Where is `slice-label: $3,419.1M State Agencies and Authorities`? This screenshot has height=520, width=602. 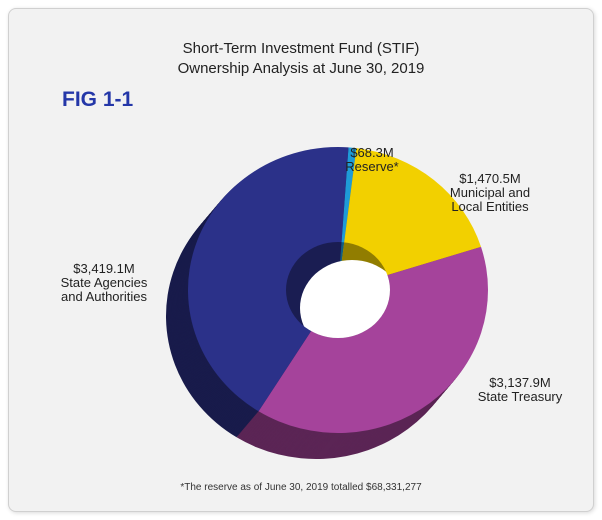 slice-label: $3,419.1M State Agencies and Authorities is located at coordinates (104, 283).